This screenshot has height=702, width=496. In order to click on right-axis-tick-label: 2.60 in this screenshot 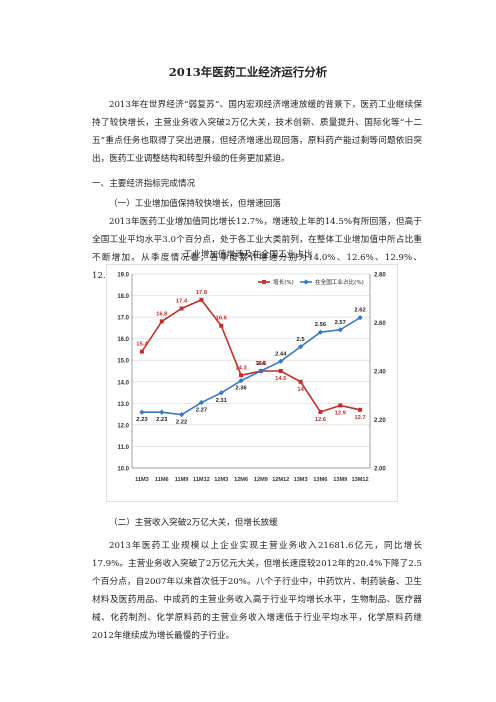, I will do `click(380, 324)`.